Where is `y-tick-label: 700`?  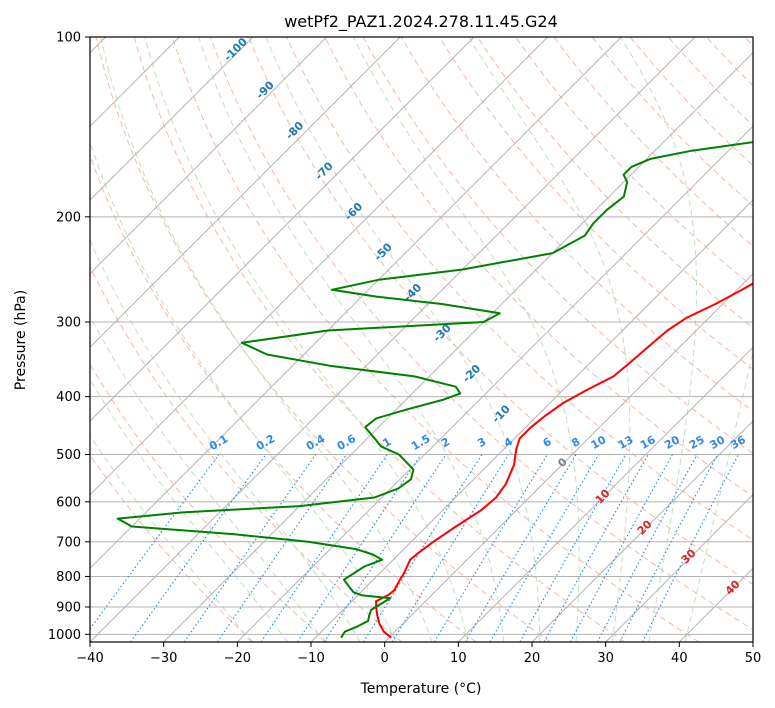
y-tick-label: 700 is located at coordinates (68, 542).